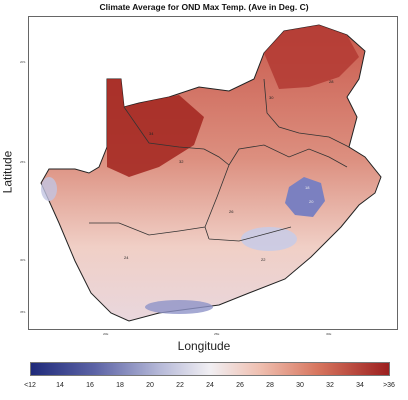  Describe the element at coordinates (106, 334) in the screenshot. I see `x-tick-20e: 20E` at that location.